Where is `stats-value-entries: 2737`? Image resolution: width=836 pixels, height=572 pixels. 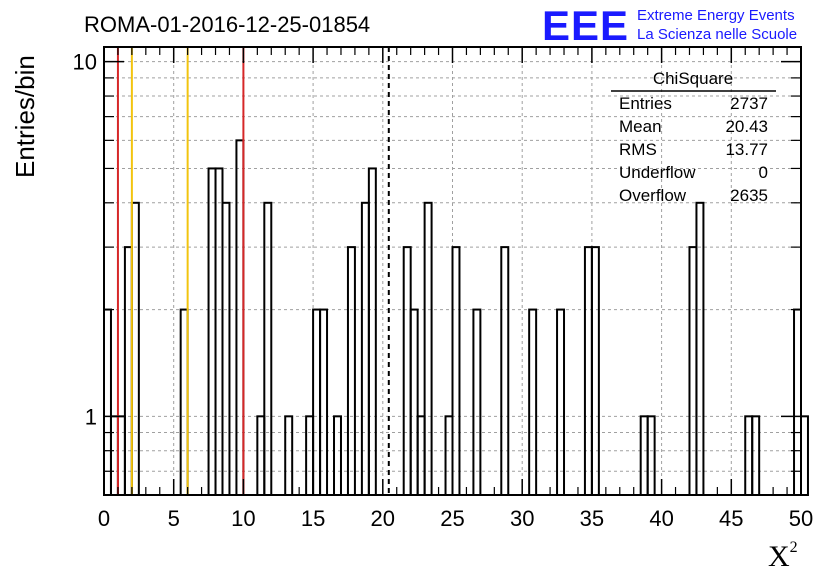 stats-value-entries: 2737 is located at coordinates (749, 103).